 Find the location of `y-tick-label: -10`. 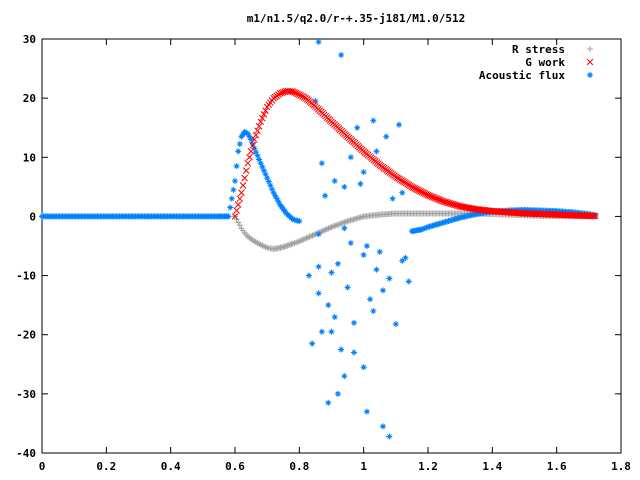

y-tick-label: -10 is located at coordinates (26, 276).